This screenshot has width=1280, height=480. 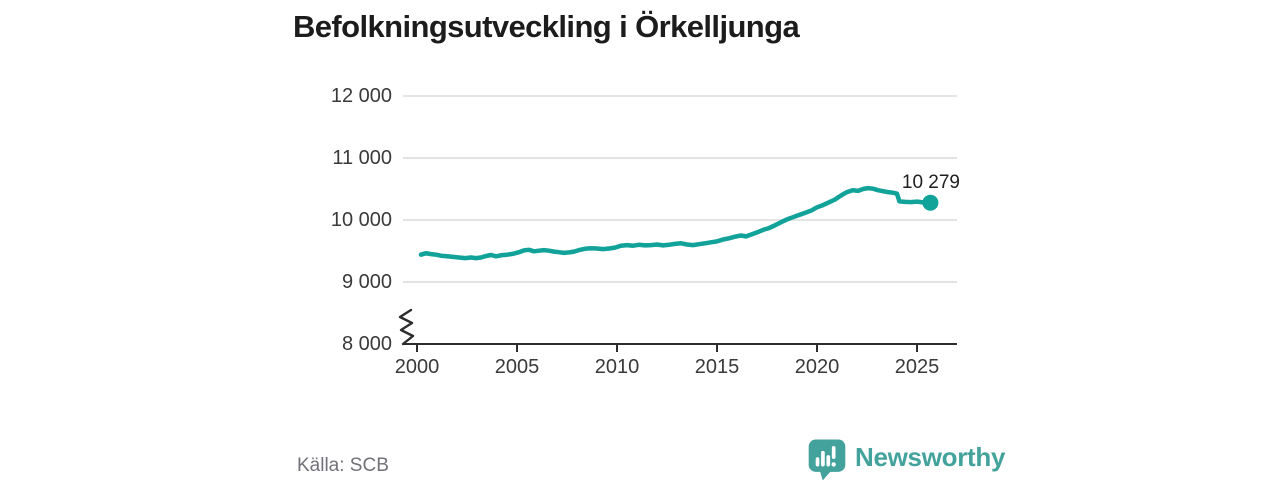 I want to click on y-axis-break-icon, so click(x=406, y=327).